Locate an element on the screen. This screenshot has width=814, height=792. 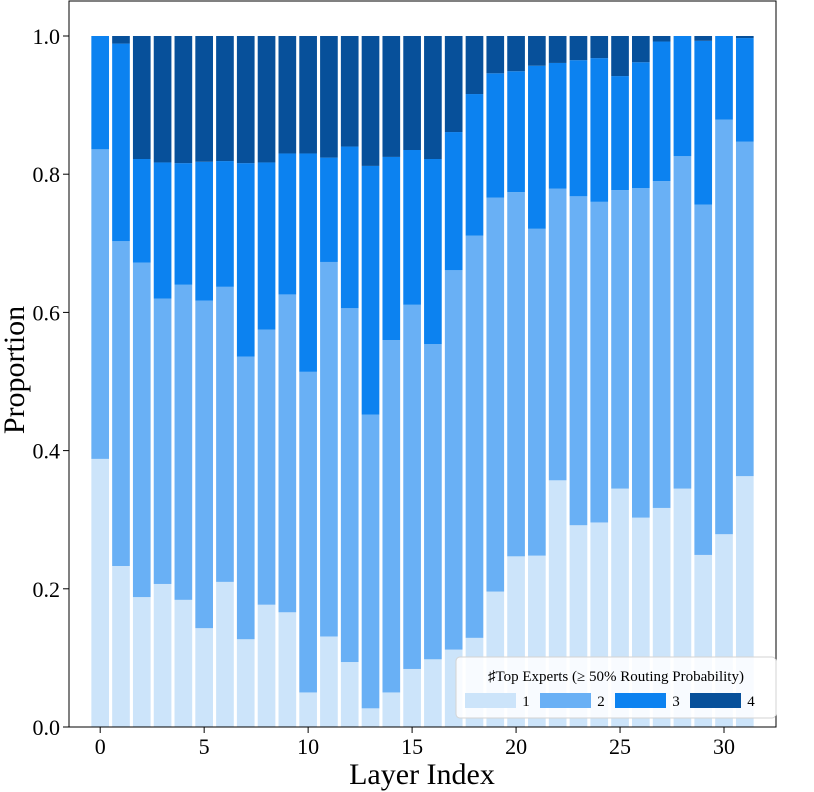
x-tick-label: 0 is located at coordinates (100, 746).